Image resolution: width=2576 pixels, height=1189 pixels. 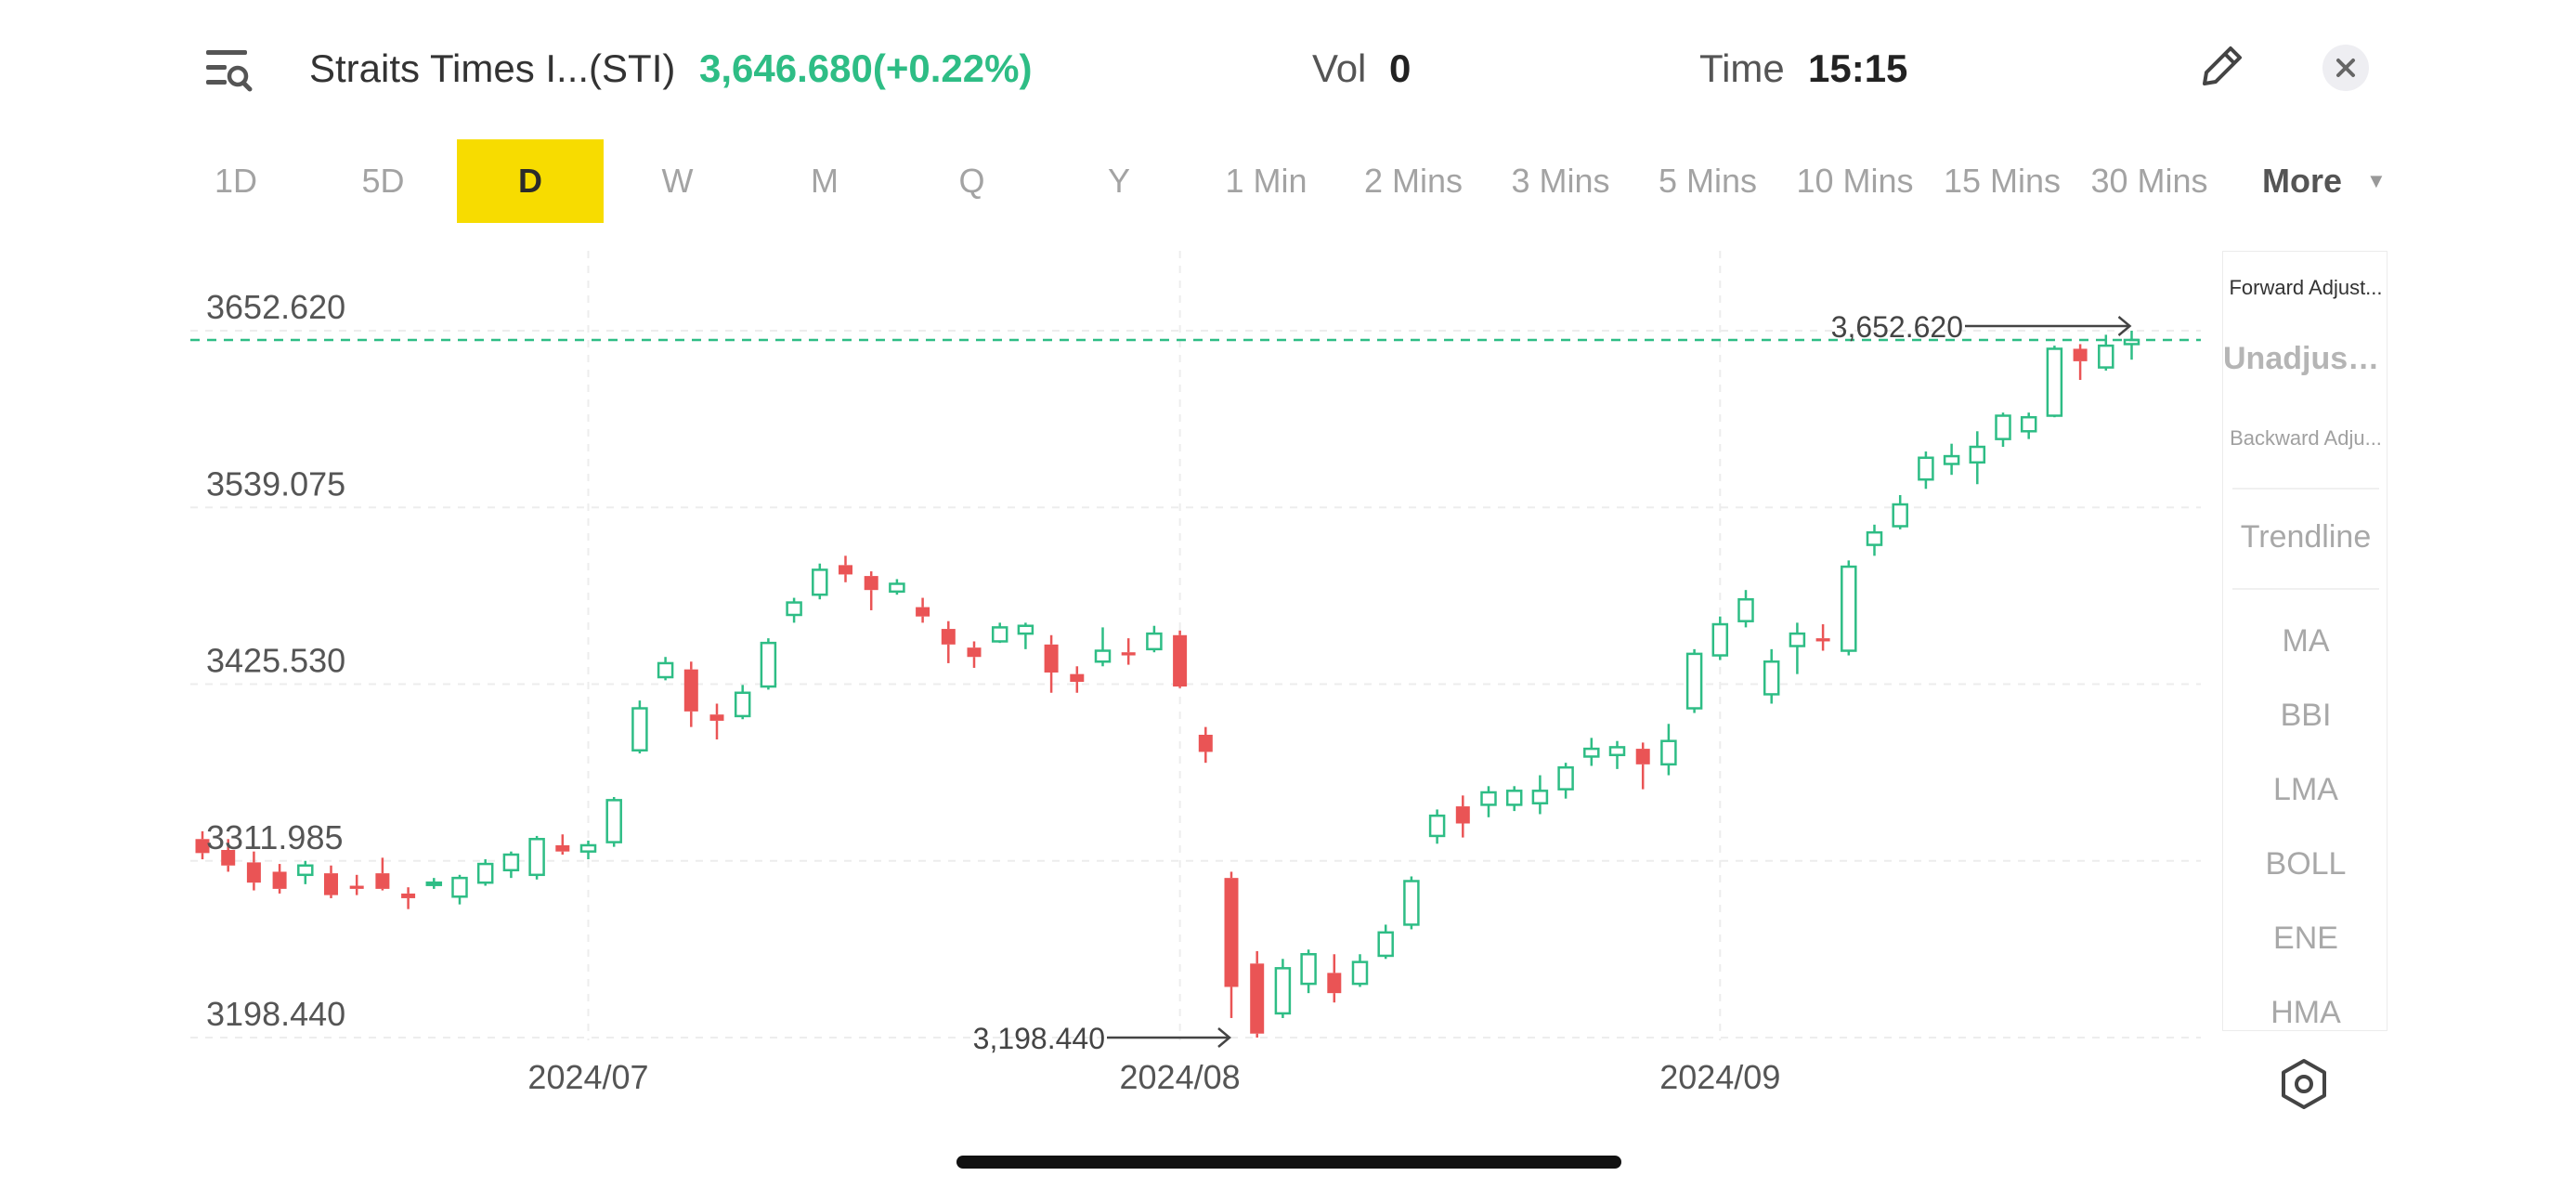 I want to click on tab-3-mins: 3 Mins, so click(x=1561, y=181).